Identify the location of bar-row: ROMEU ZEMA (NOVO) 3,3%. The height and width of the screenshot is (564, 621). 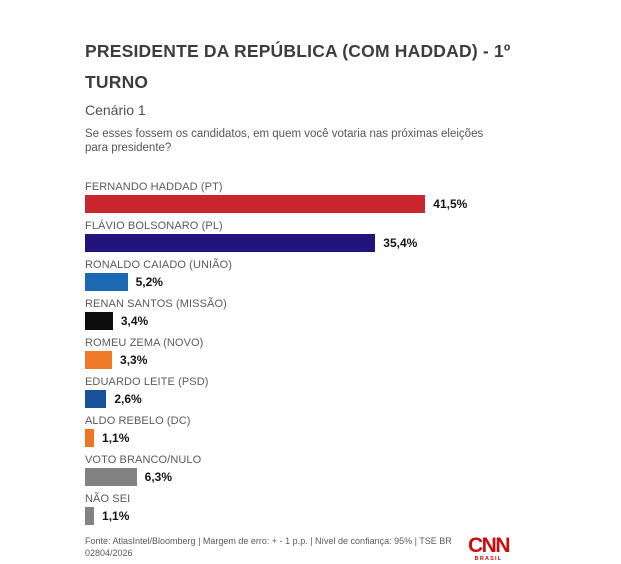
(325, 353).